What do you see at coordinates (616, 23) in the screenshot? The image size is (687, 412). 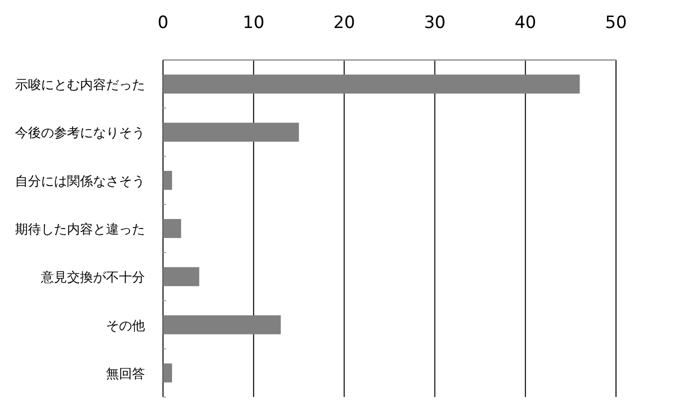 I see `x-tick-label: 50` at bounding box center [616, 23].